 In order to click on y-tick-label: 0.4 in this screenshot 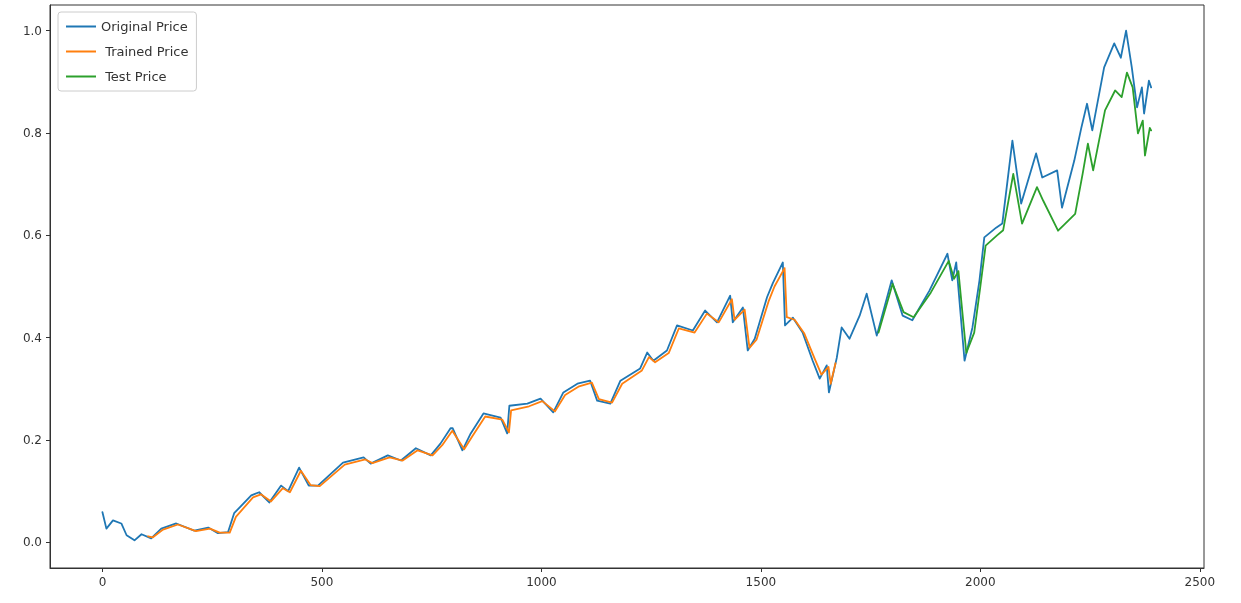, I will do `click(32, 337)`.